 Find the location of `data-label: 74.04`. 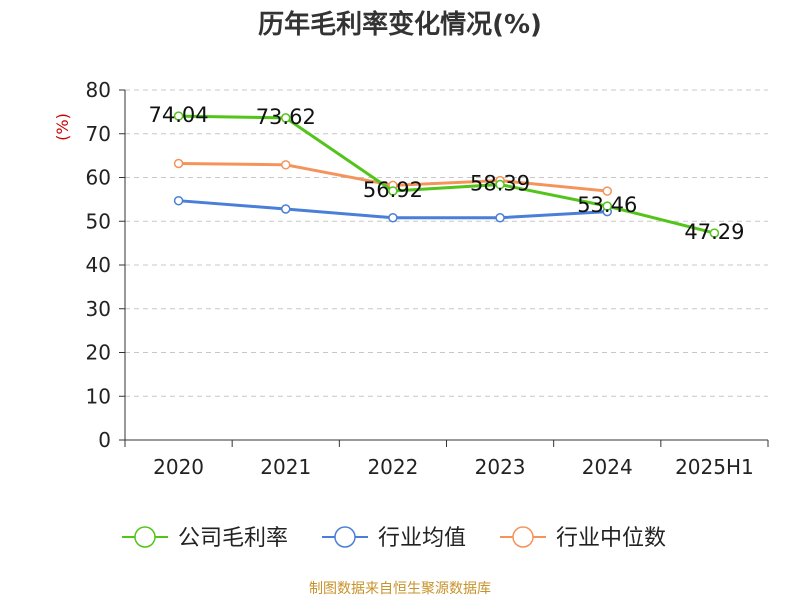

data-label: 74.04 is located at coordinates (179, 115).